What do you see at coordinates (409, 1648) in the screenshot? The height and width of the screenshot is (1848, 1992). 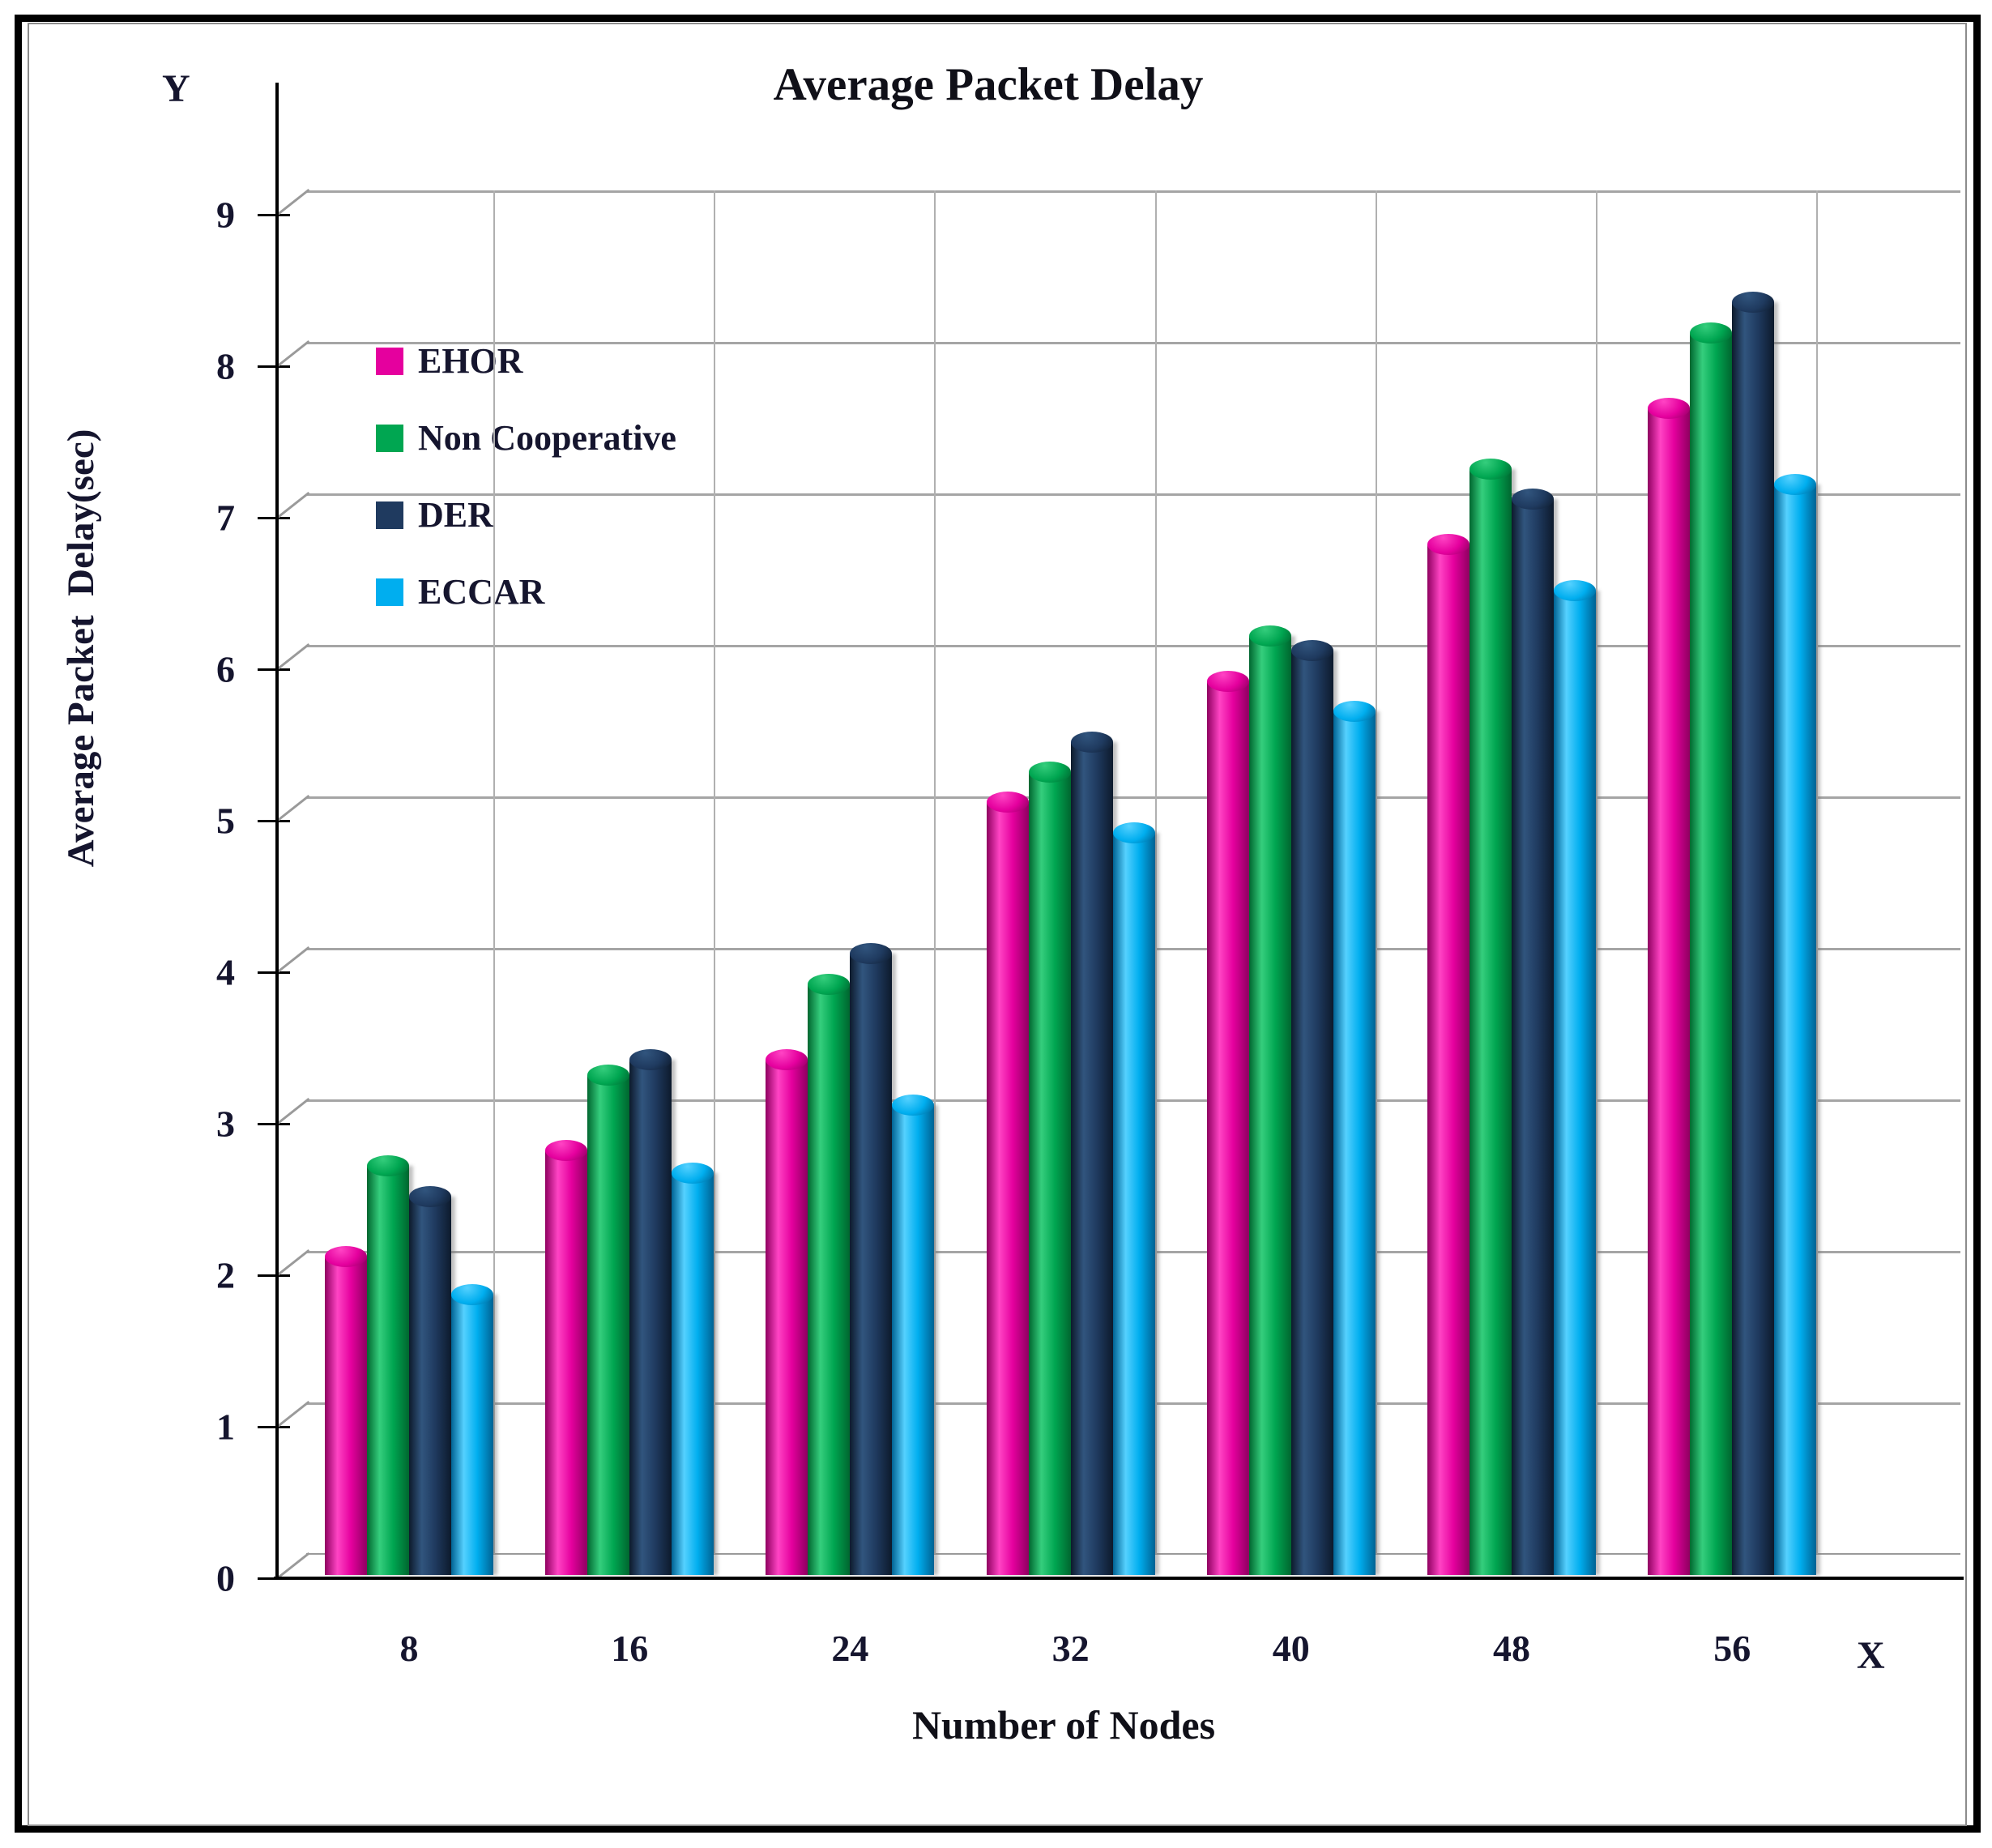 I see `x-tick-label-8: 8` at bounding box center [409, 1648].